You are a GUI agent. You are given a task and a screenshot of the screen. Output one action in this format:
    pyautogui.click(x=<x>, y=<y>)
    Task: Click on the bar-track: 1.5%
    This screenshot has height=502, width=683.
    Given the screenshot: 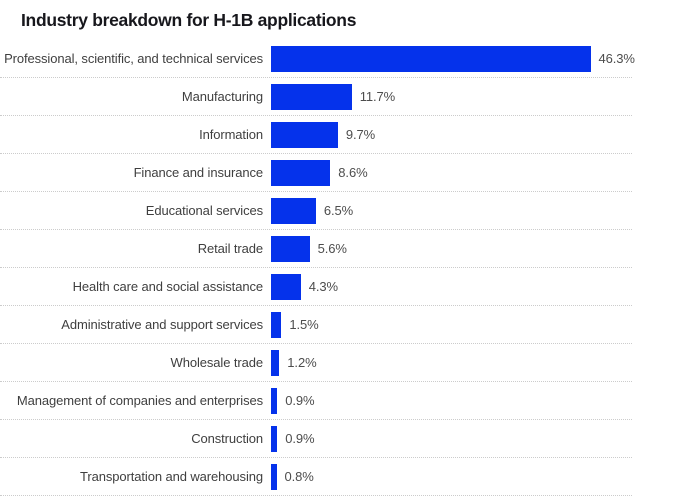 What is the action you would take?
    pyautogui.click(x=451, y=324)
    